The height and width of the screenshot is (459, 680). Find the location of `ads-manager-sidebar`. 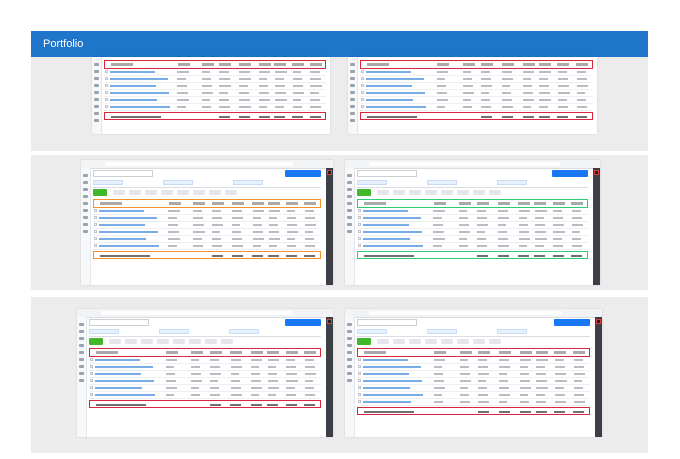

ads-manager-sidebar is located at coordinates (350, 226).